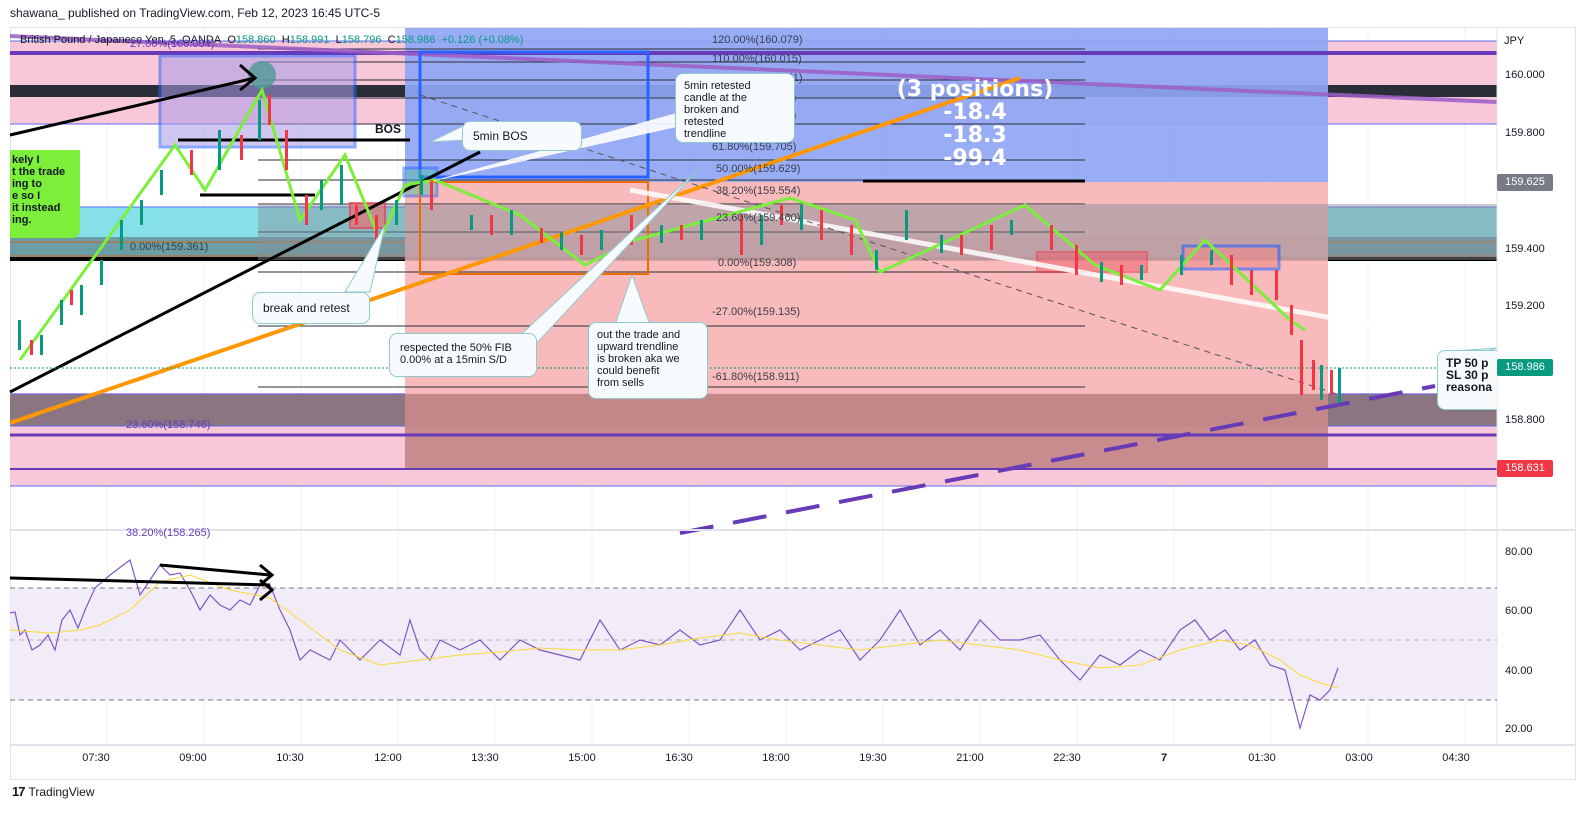  I want to click on callout-break-retest: break and retest, so click(311, 308).